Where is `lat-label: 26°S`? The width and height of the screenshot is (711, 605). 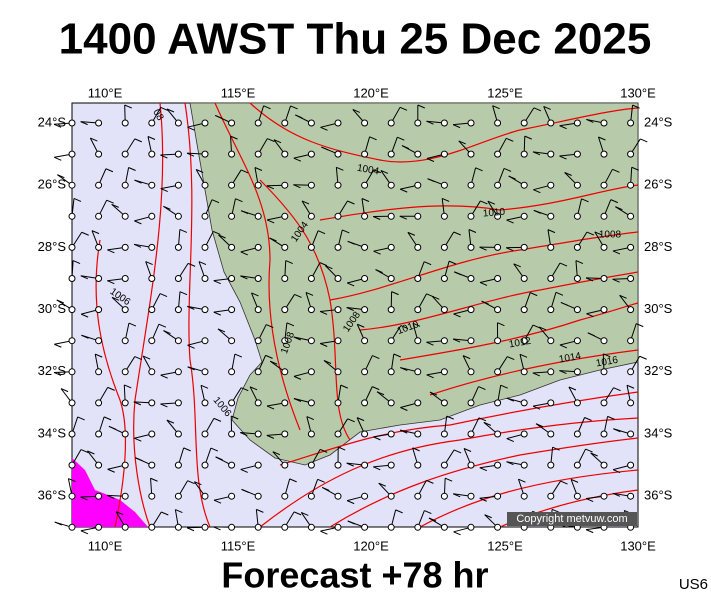
lat-label: 26°S is located at coordinates (52, 184).